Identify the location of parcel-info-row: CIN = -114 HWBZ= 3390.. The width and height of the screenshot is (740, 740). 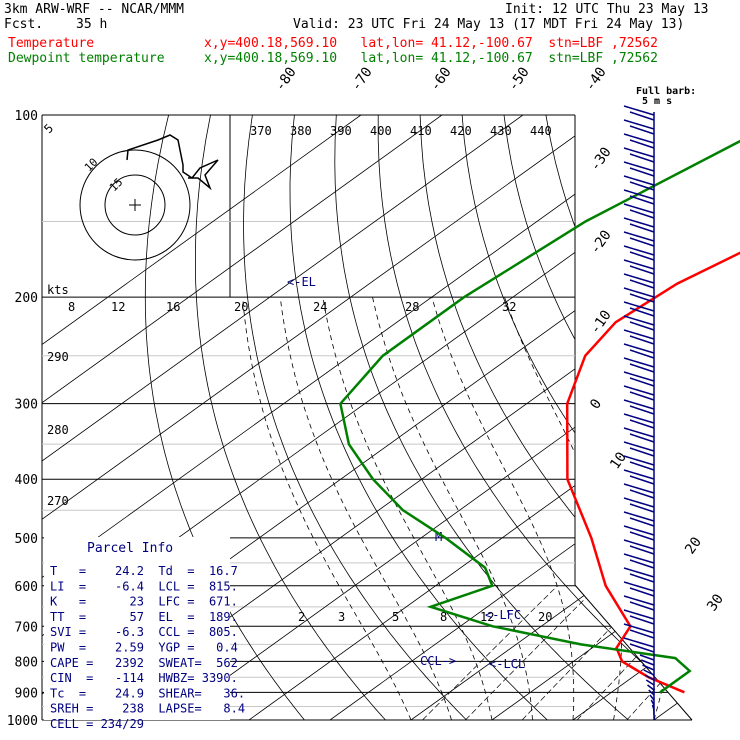
(144, 678).